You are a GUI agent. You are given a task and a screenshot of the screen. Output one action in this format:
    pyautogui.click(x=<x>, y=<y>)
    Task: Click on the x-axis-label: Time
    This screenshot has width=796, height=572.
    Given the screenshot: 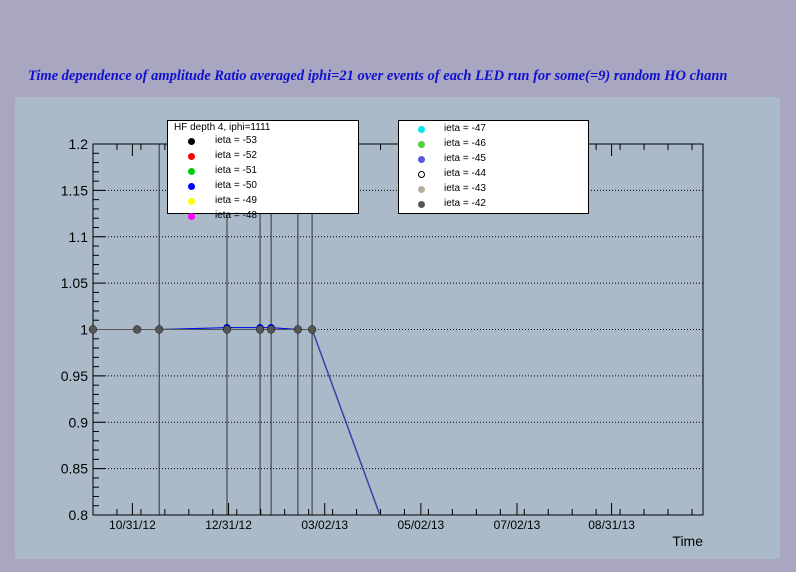 What is the action you would take?
    pyautogui.click(x=687, y=541)
    